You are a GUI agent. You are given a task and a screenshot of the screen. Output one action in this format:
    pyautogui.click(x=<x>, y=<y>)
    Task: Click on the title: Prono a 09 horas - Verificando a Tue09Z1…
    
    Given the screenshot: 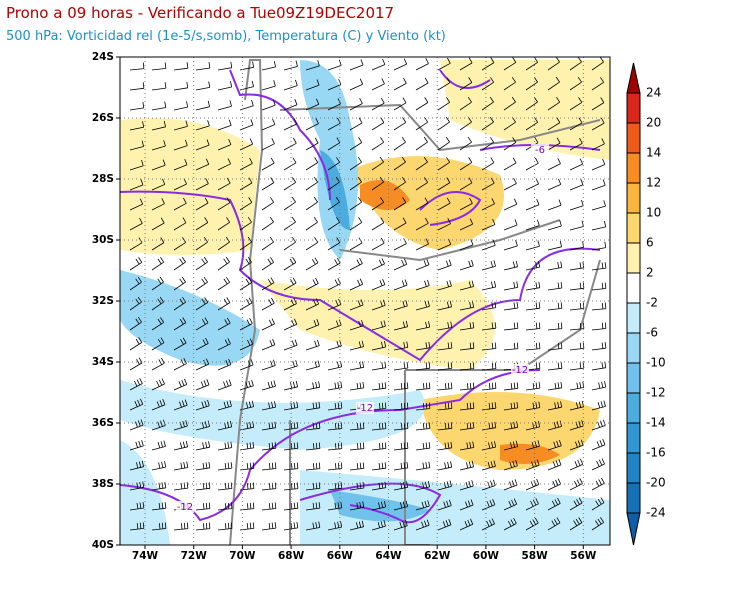 What is the action you would take?
    pyautogui.click(x=200, y=13)
    